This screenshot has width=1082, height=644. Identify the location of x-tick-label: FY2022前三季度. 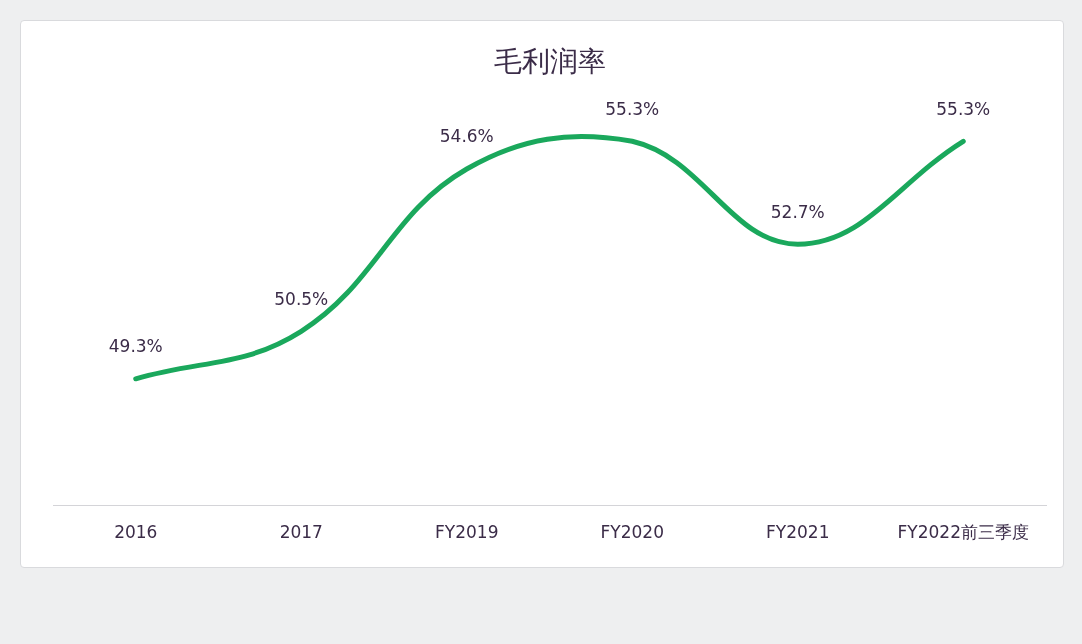
(963, 532).